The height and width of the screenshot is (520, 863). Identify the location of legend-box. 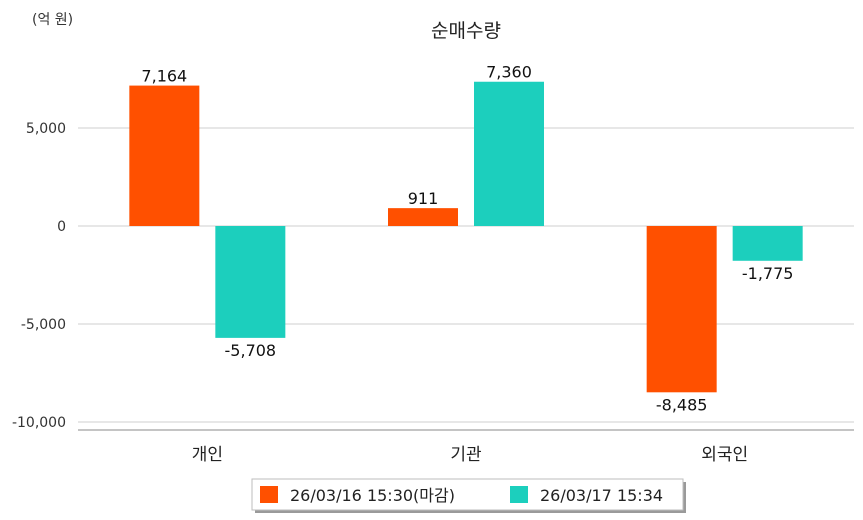
(467, 494).